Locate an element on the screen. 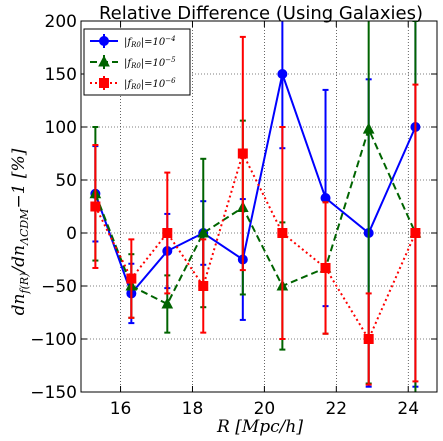 This screenshot has width=443, height=441. y-tick-label-3: 0 is located at coordinates (71, 234).